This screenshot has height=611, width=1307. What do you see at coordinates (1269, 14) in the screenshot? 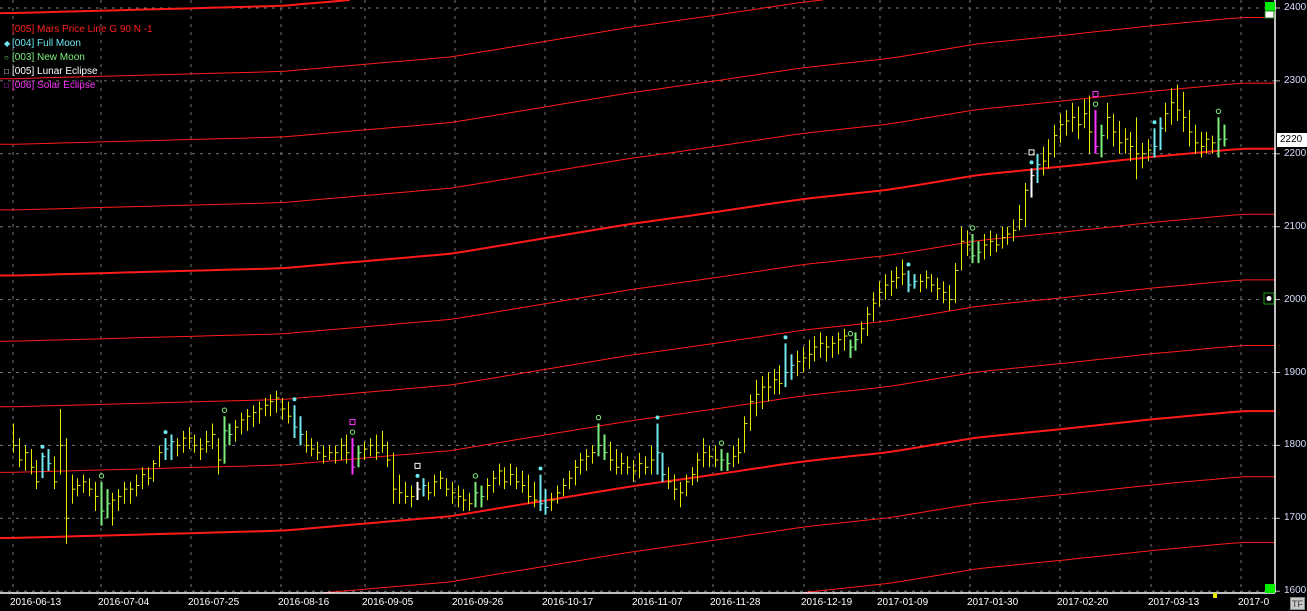
I see `scroll-top-marker` at bounding box center [1269, 14].